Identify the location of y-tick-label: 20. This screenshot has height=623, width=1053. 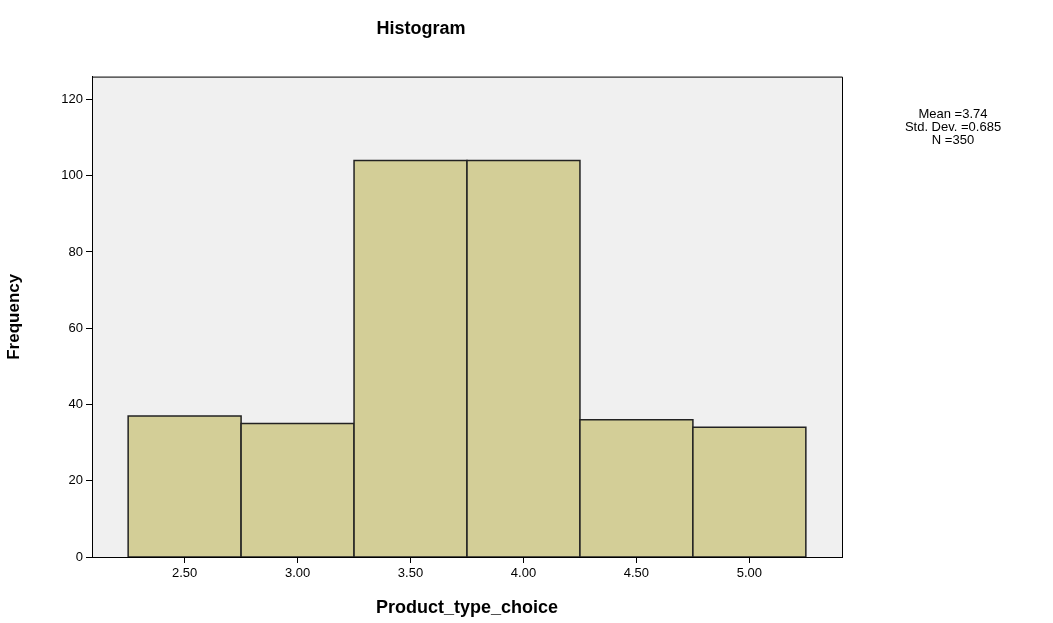
(75, 480).